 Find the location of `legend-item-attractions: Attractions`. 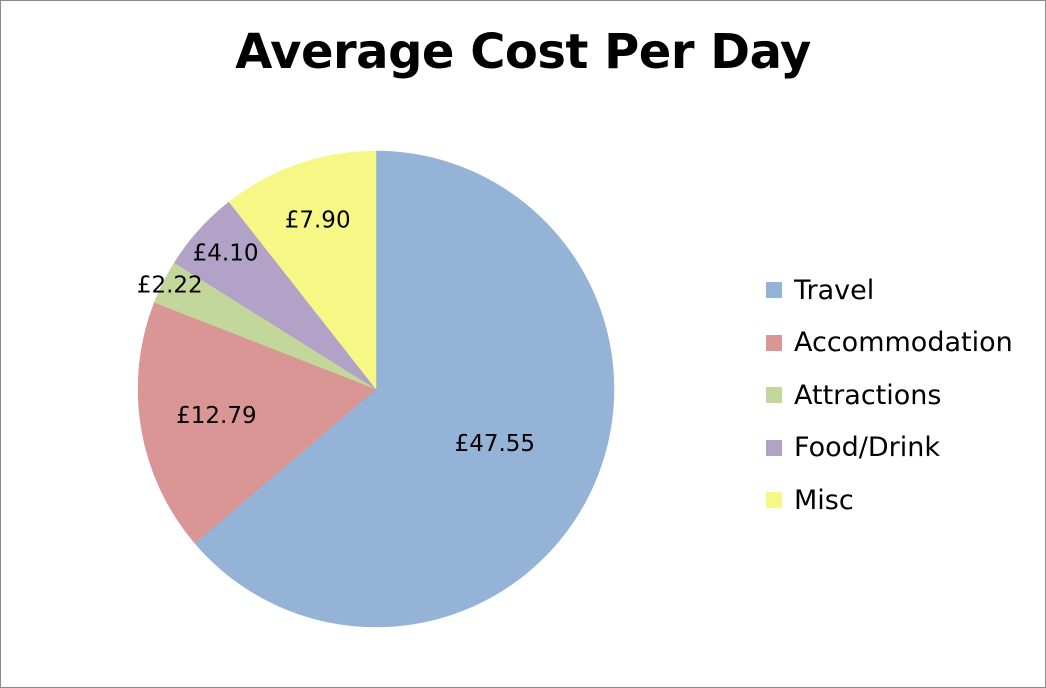

legend-item-attractions: Attractions is located at coordinates (889, 395).